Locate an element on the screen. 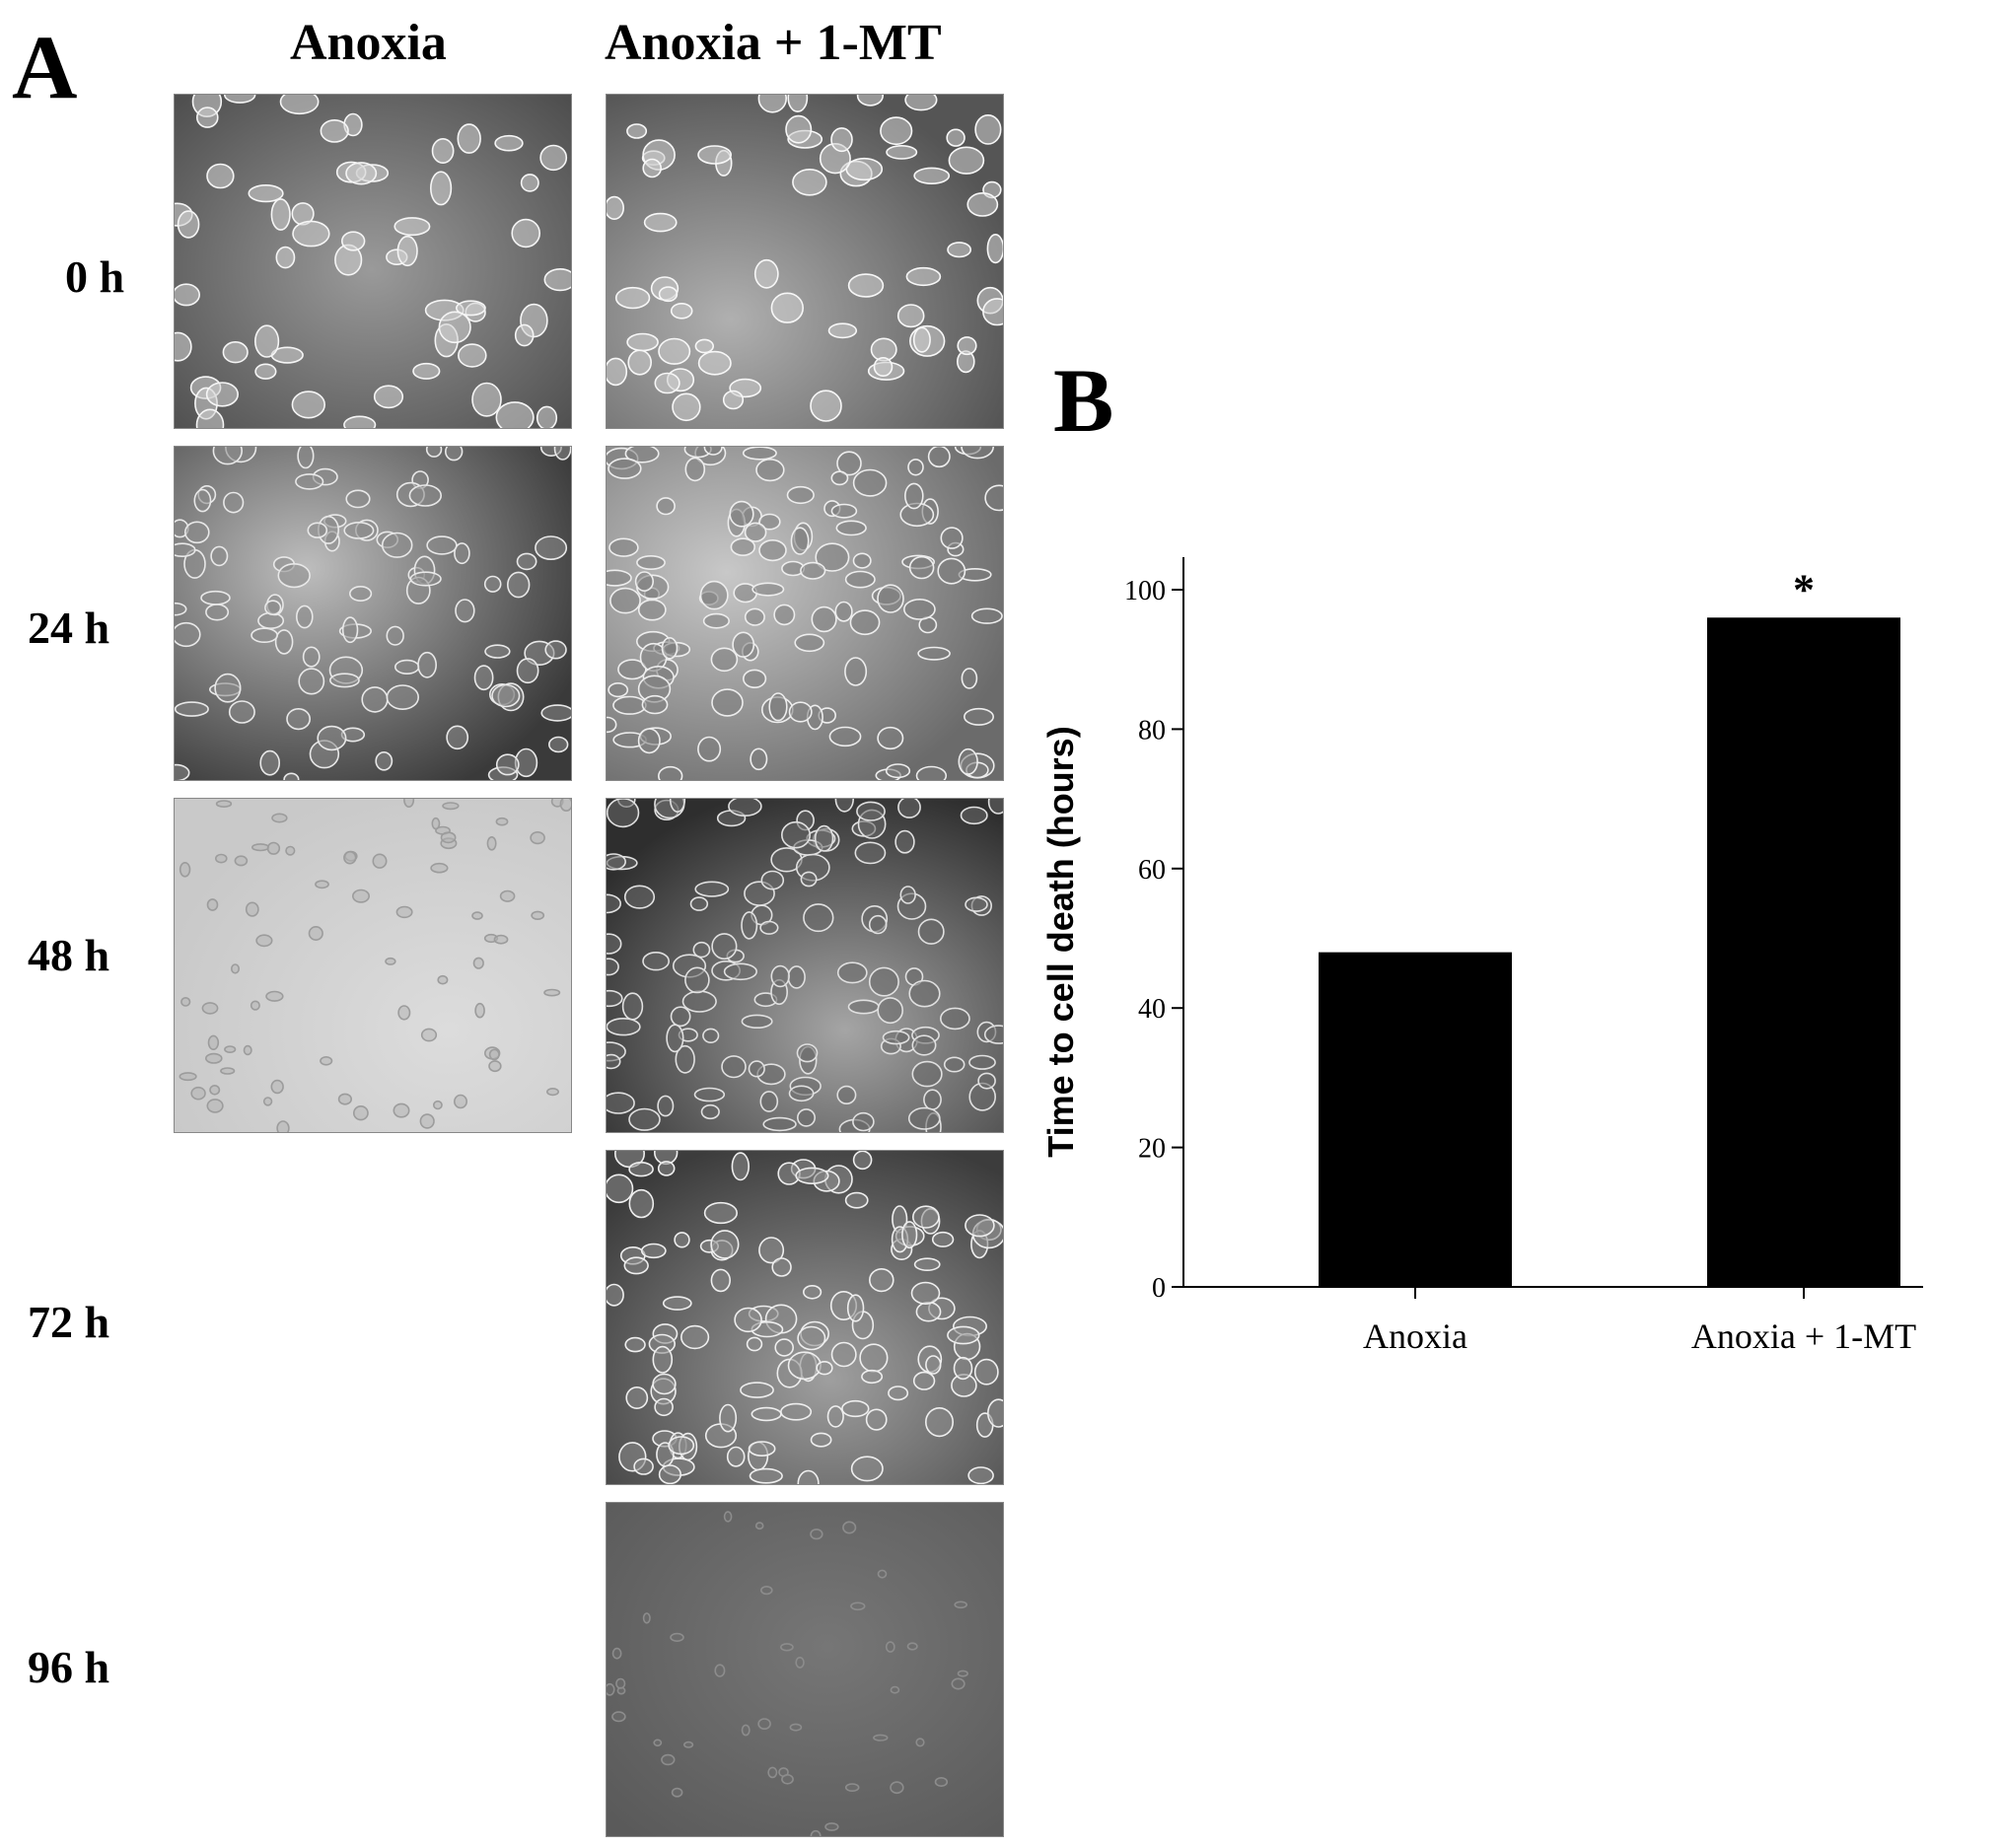  panel-a-letter: A is located at coordinates (45, 67).